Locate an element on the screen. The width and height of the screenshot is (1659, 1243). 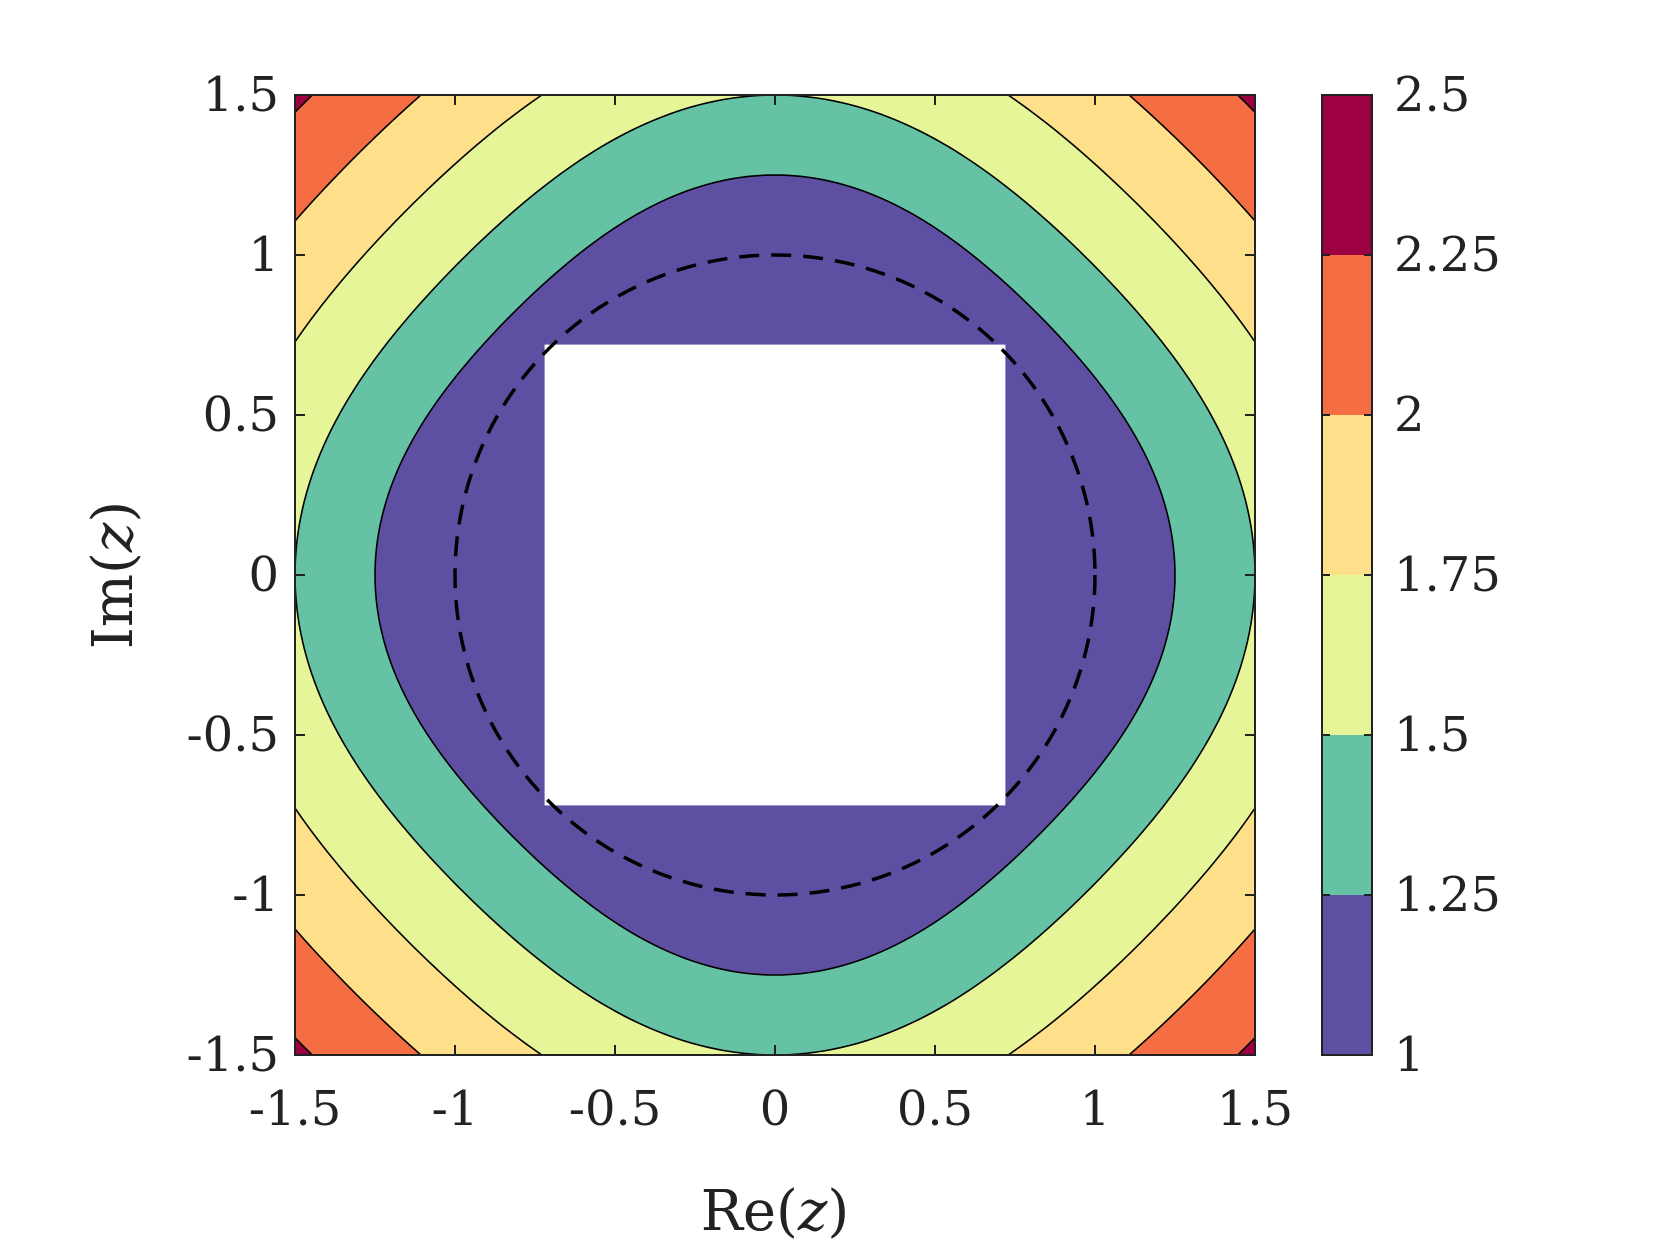
colorbar: 1 1.25 1.5 1.75 2 2.25 2.5 is located at coordinates (1411, 575).